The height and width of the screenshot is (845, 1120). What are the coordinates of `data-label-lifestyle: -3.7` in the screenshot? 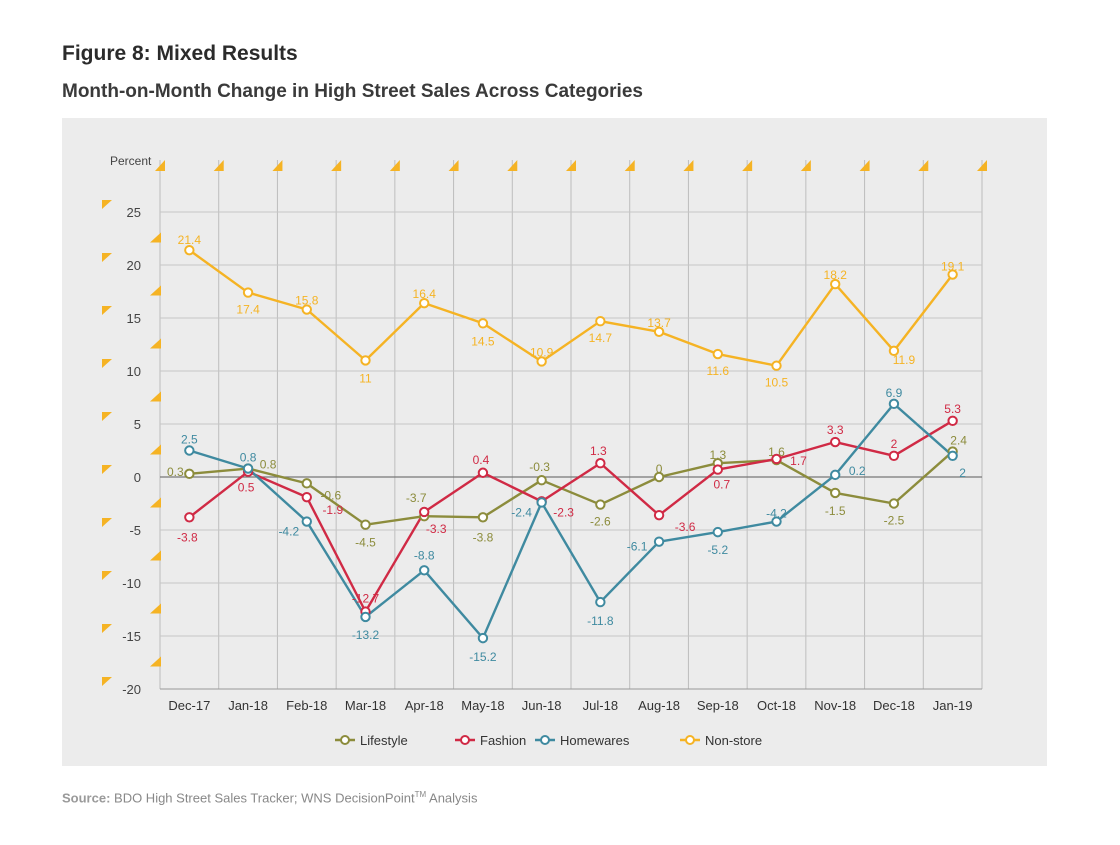 It's located at (416, 498).